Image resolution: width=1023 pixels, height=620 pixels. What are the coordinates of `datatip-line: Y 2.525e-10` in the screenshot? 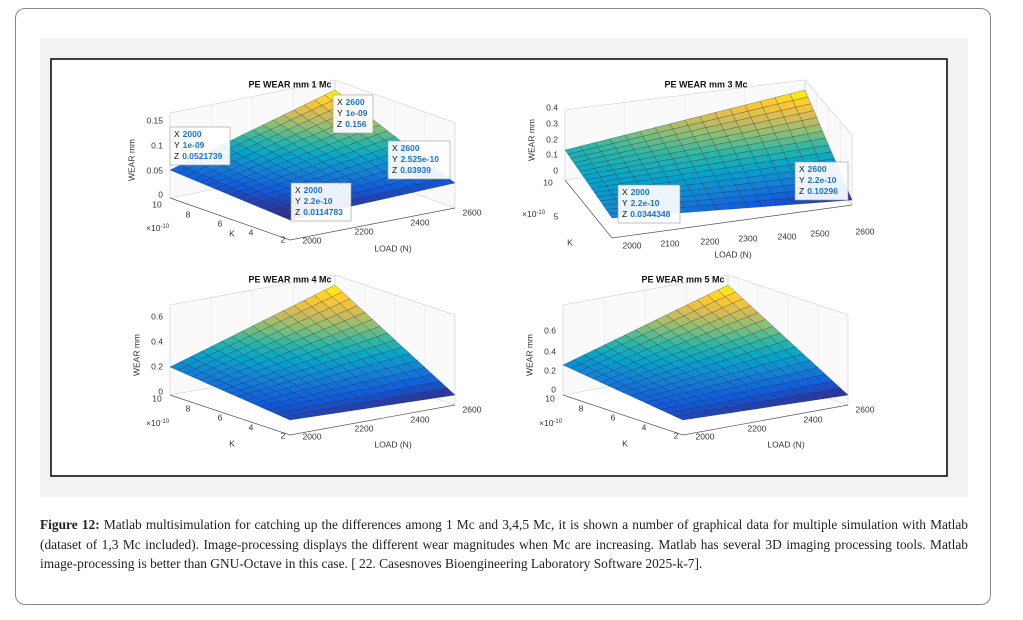 It's located at (415, 159).